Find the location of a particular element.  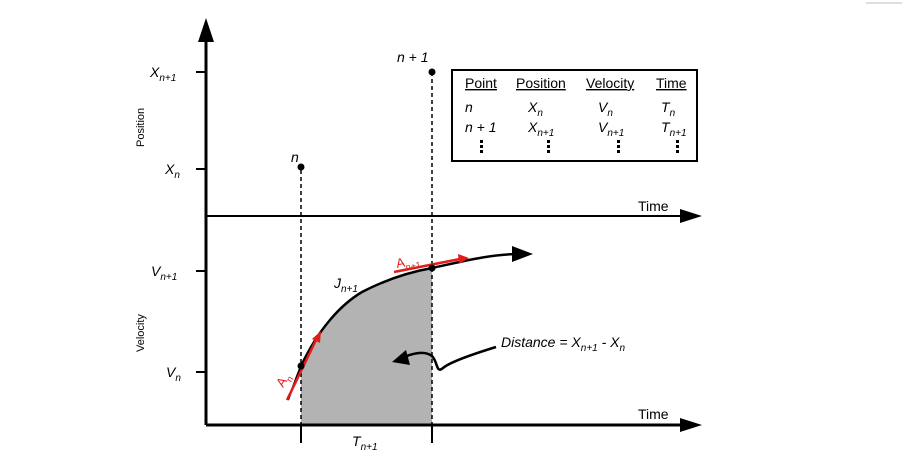

table-header-velocity: Velocity is located at coordinates (610, 83).